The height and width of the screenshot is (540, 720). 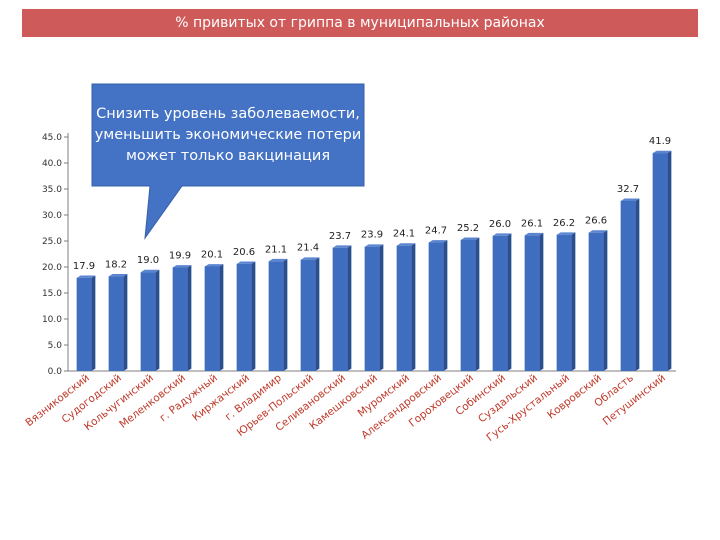 What do you see at coordinates (436, 231) in the screenshot?
I see `data-label: 24.7` at bounding box center [436, 231].